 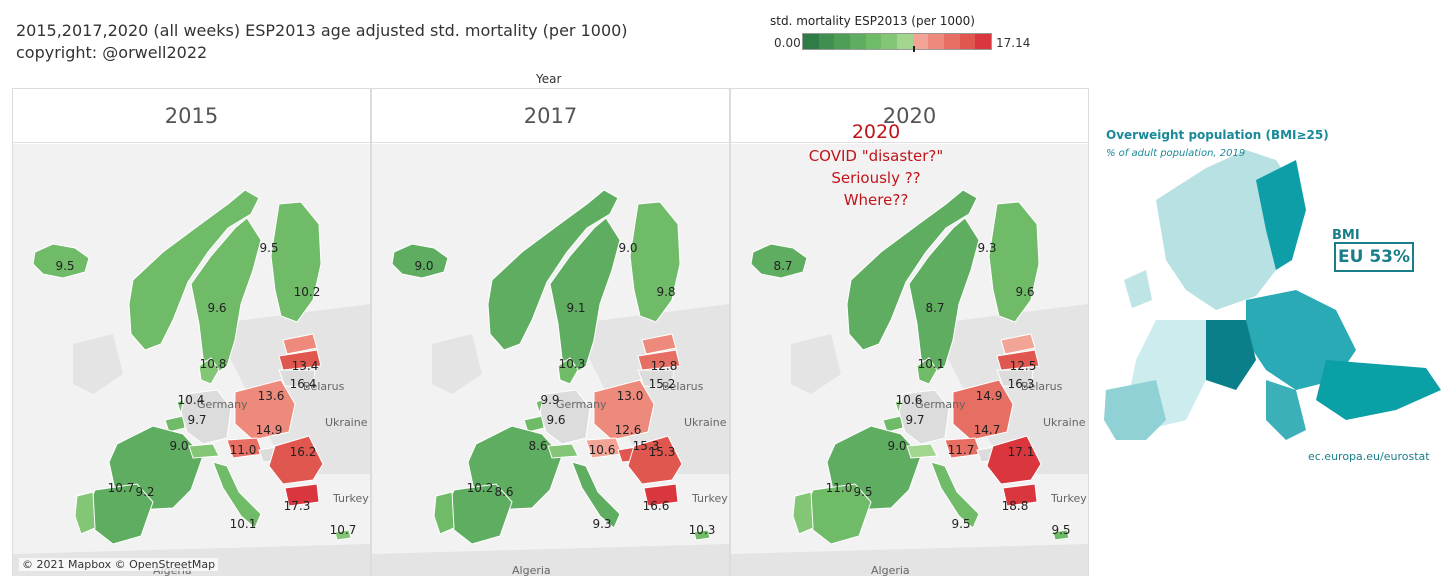 I want to click on landmass-uk, so click(x=457, y=364).